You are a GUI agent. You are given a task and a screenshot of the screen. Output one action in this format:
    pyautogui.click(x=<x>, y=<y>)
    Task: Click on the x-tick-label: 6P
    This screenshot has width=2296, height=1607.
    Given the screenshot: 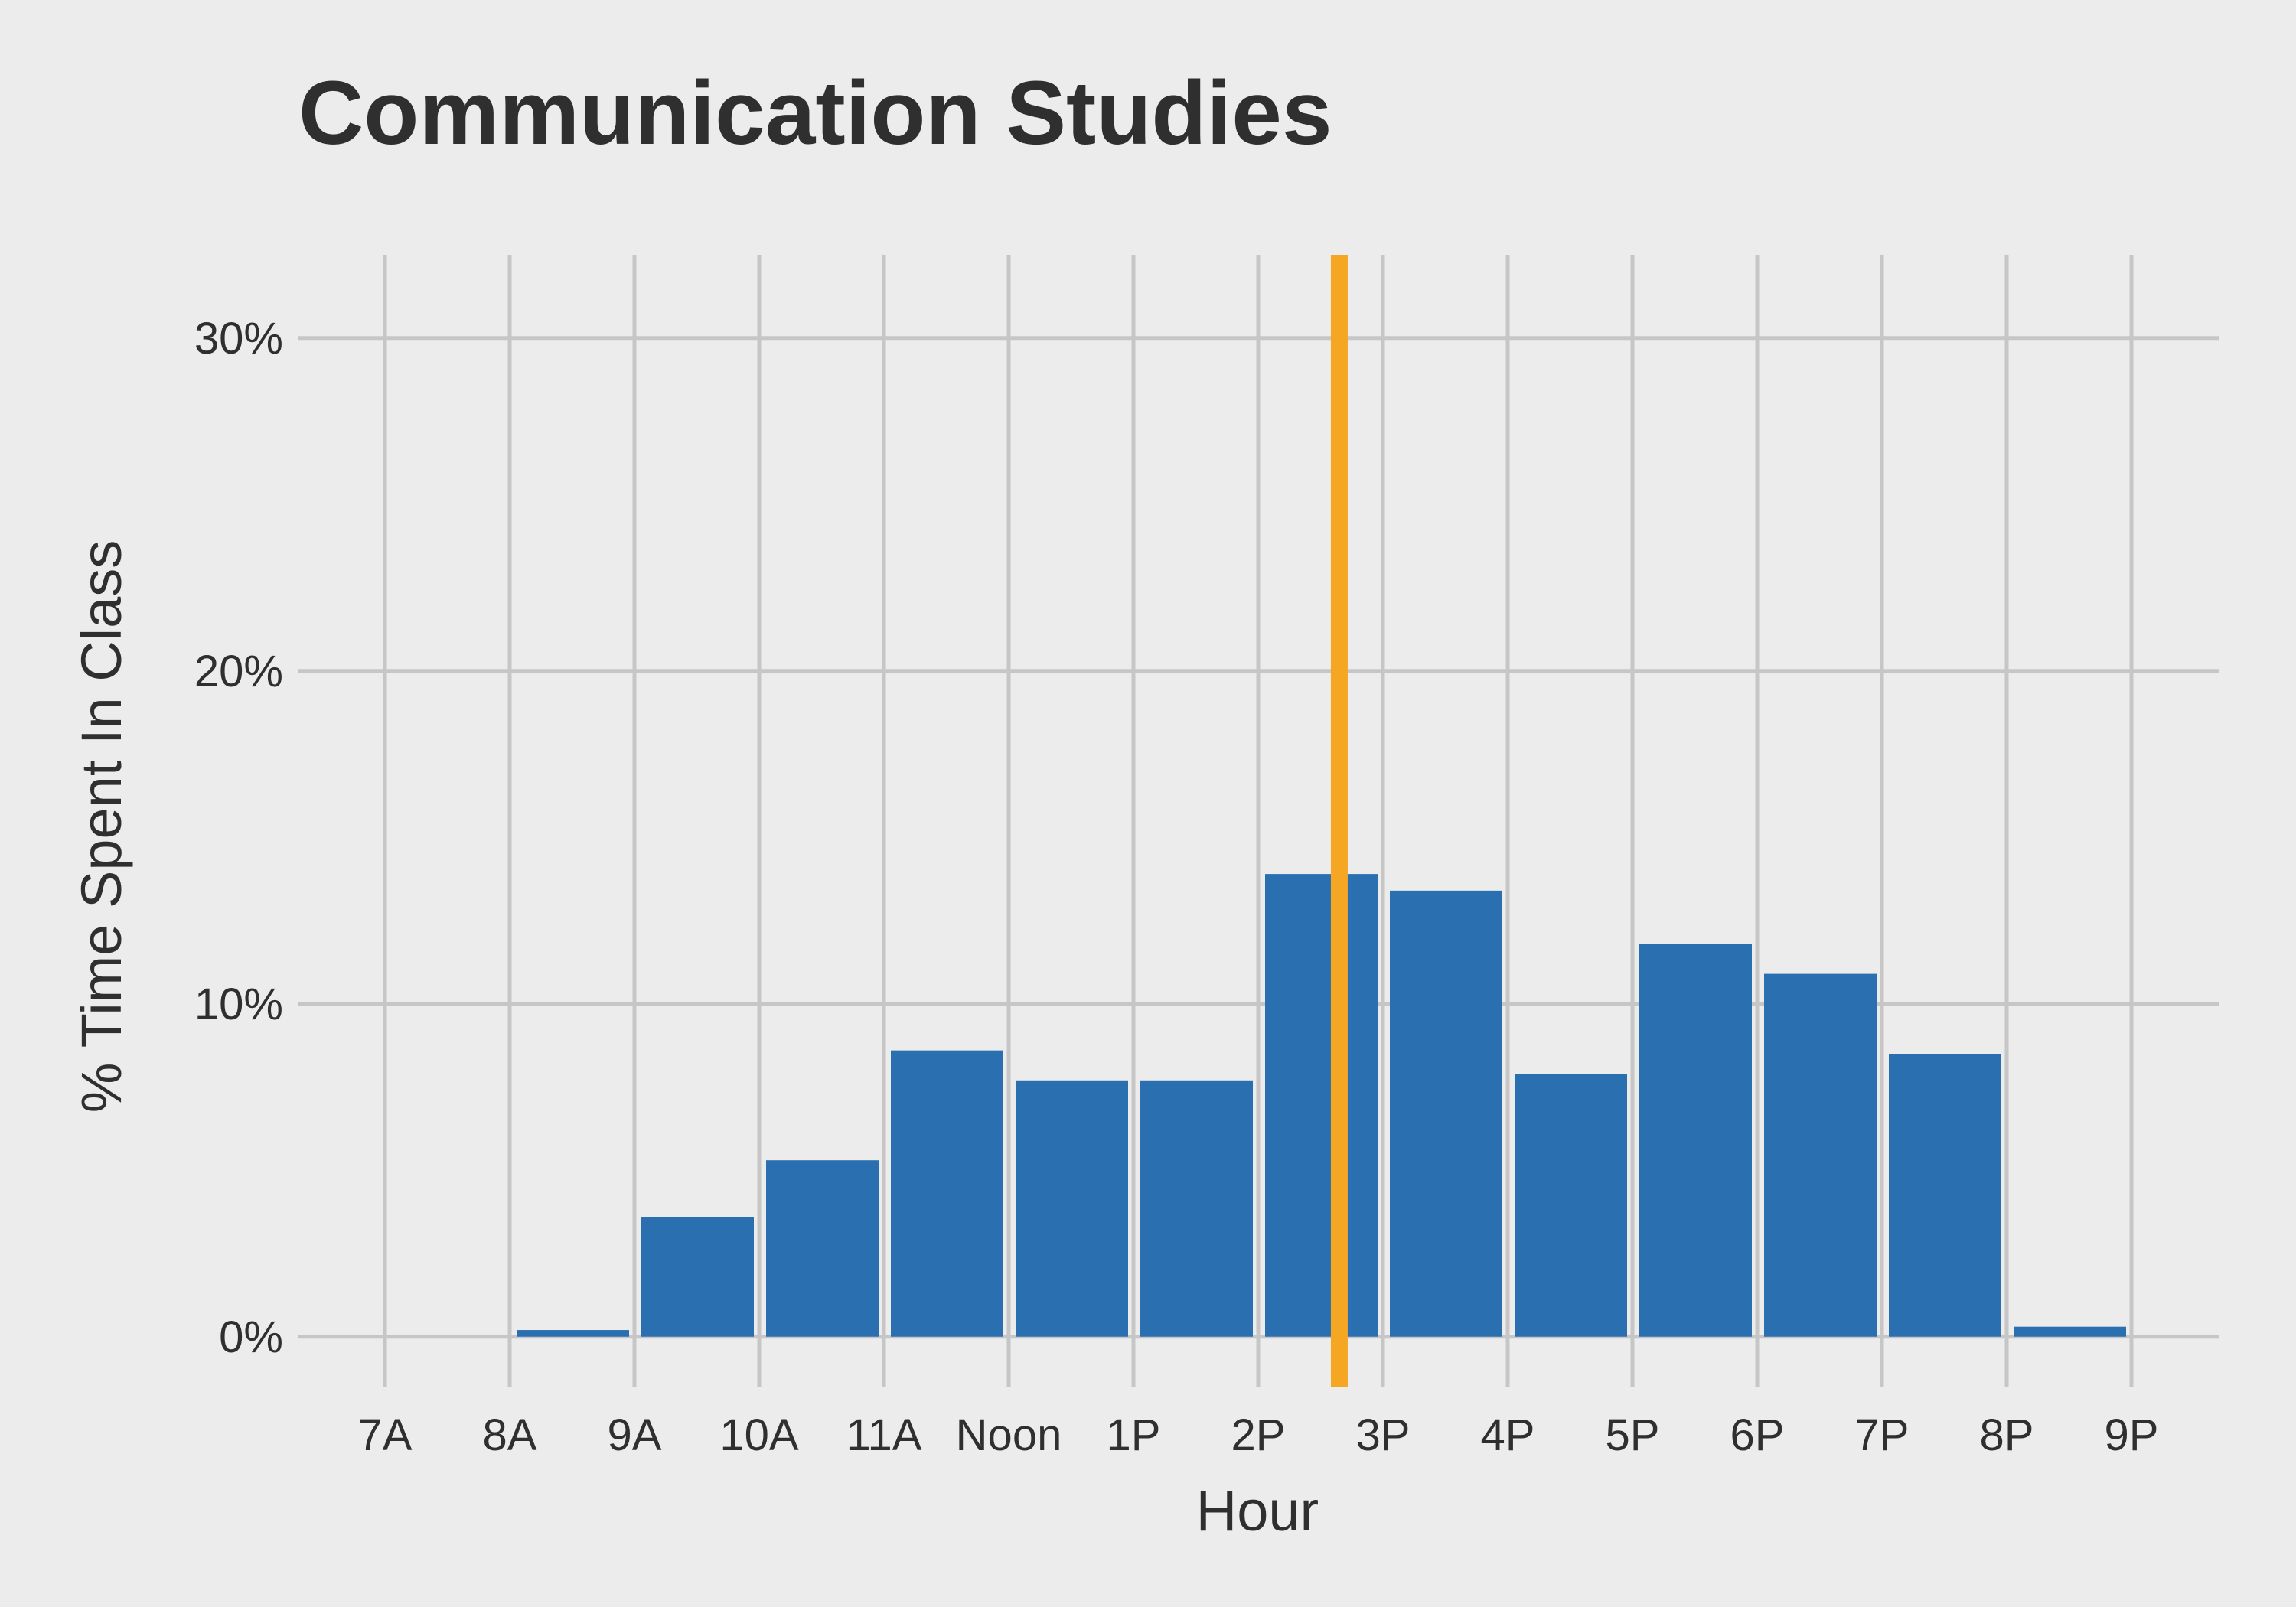 What is the action you would take?
    pyautogui.click(x=1757, y=1435)
    